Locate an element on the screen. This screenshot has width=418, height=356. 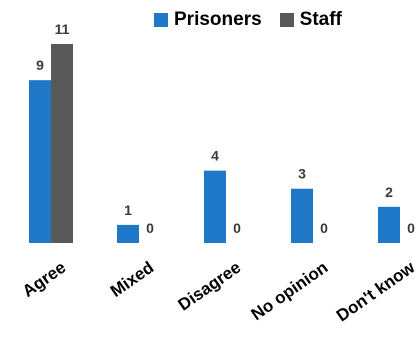
data-label-staff-0: 11 is located at coordinates (62, 29).